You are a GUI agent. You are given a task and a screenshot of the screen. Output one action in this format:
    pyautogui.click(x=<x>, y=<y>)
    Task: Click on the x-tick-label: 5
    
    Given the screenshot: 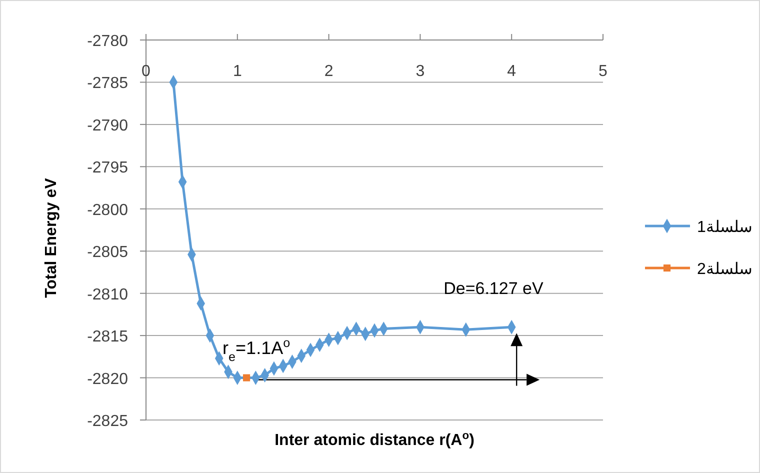 What is the action you would take?
    pyautogui.click(x=603, y=71)
    